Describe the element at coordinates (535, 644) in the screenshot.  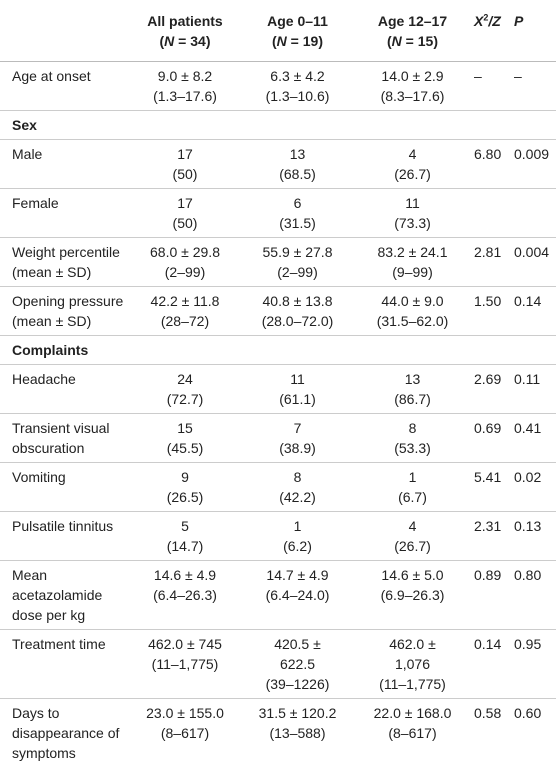
I see `cell-line: 0.95` at that location.